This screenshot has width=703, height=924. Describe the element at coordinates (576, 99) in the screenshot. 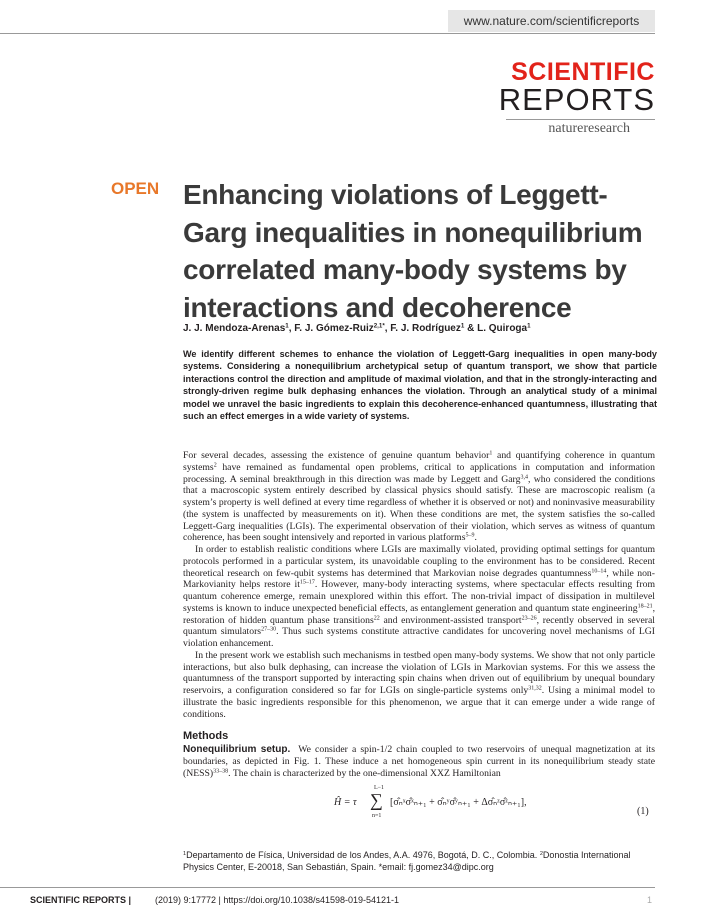

I see `journal-line2: REPORTS` at that location.